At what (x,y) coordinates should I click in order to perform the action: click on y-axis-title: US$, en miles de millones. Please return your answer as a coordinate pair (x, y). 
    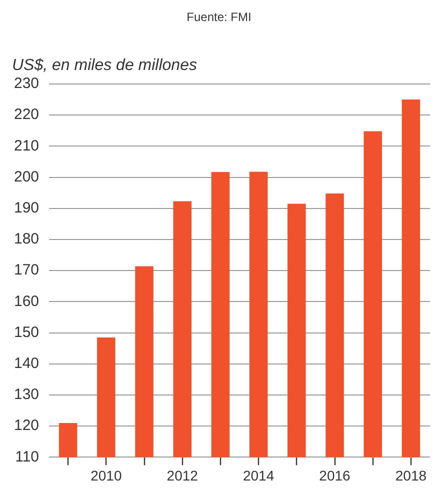
    Looking at the image, I should click on (104, 66).